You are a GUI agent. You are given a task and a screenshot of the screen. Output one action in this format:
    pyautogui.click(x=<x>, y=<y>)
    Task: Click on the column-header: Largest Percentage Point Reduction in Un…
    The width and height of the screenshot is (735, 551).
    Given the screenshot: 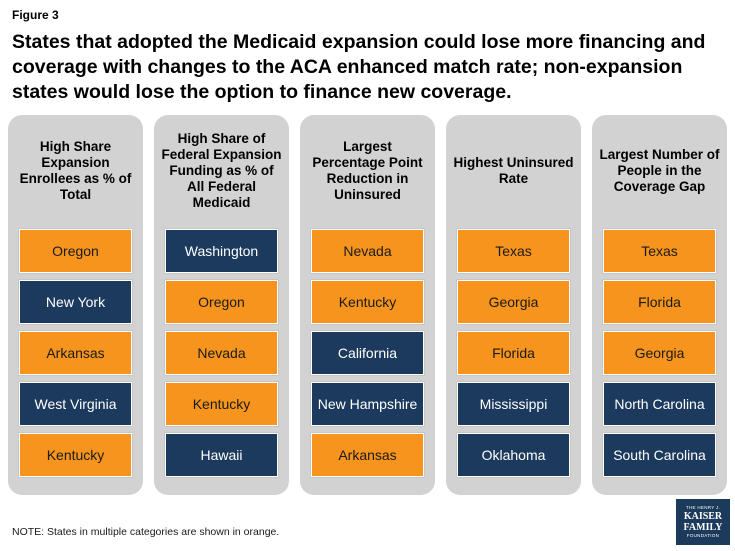 What is the action you would take?
    pyautogui.click(x=367, y=170)
    